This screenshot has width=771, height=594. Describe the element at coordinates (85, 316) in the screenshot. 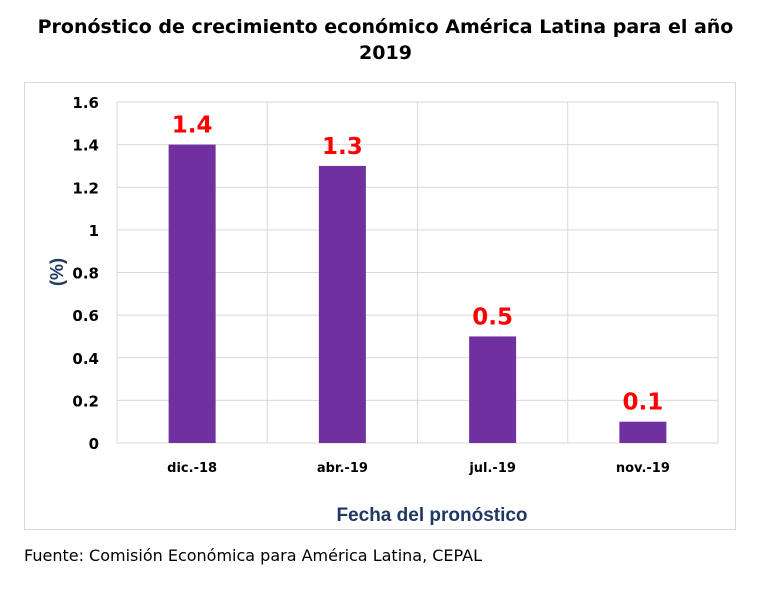

I see `y-tick-label: 0.6` at that location.